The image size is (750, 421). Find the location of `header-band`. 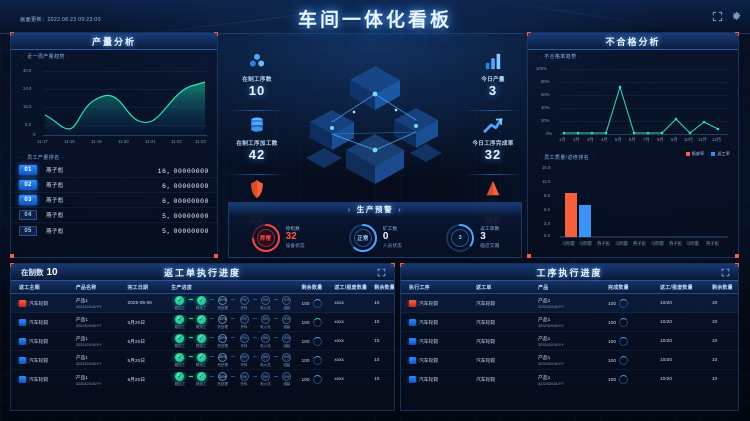

header-band is located at coordinates (375, 17).